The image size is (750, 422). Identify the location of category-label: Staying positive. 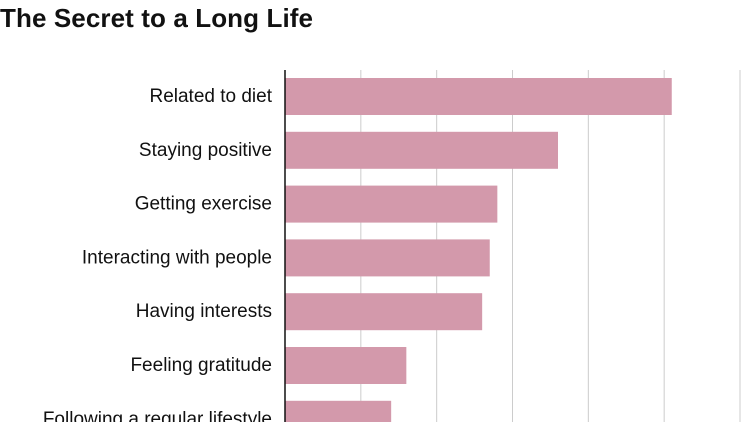
(205, 150).